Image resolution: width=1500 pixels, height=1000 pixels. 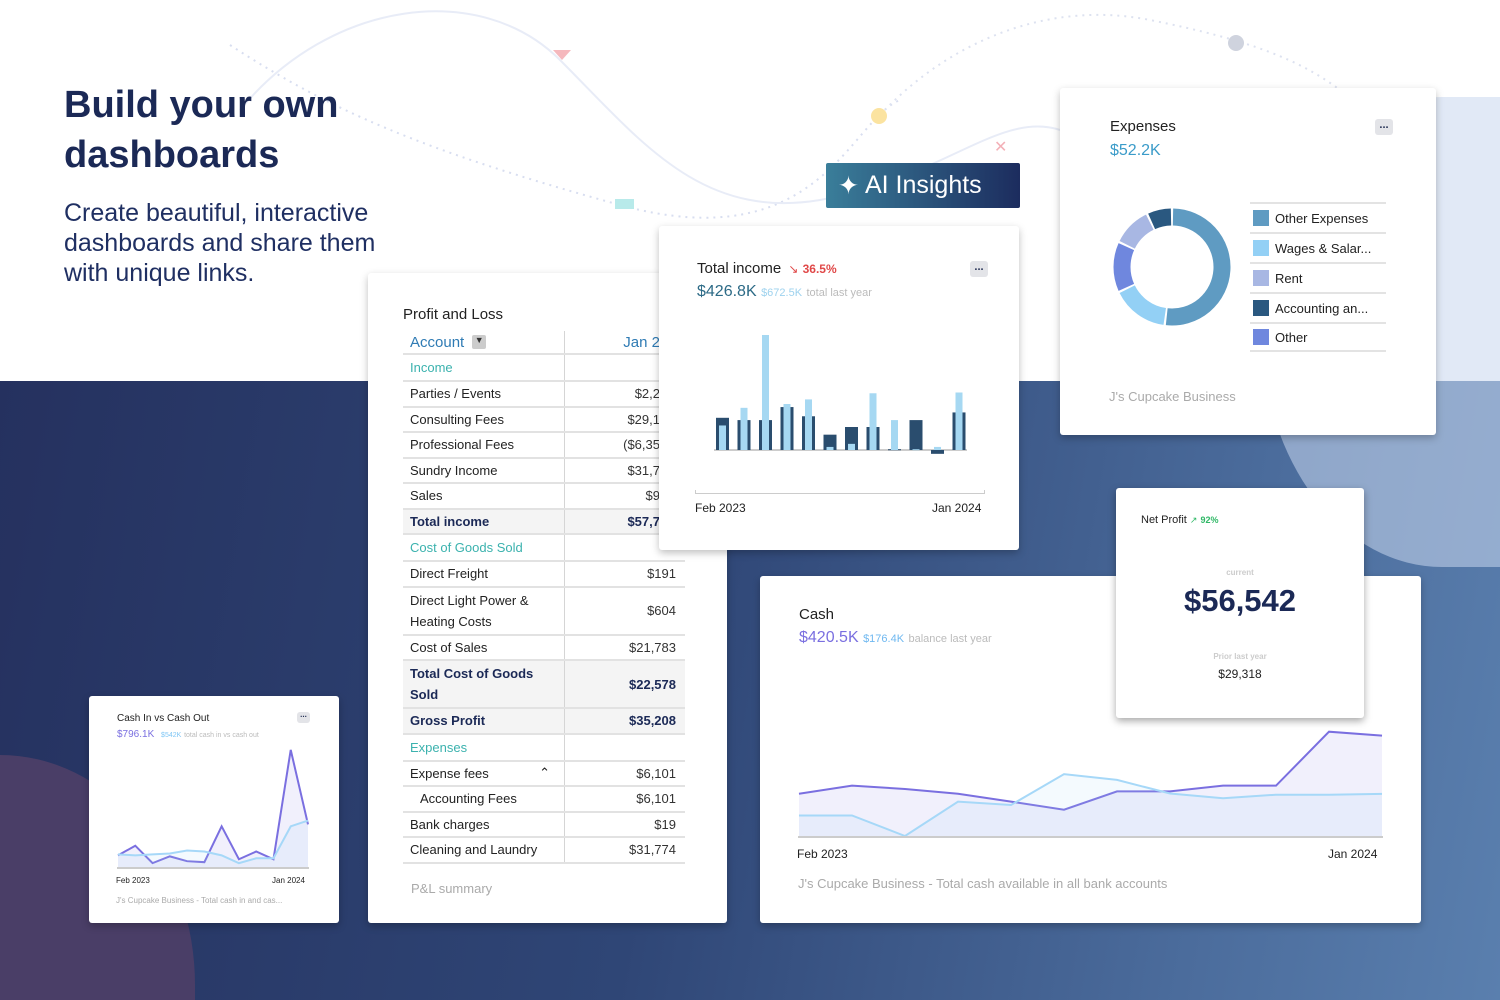 What do you see at coordinates (643, 470) in the screenshot?
I see `row-value: $31,7` at bounding box center [643, 470].